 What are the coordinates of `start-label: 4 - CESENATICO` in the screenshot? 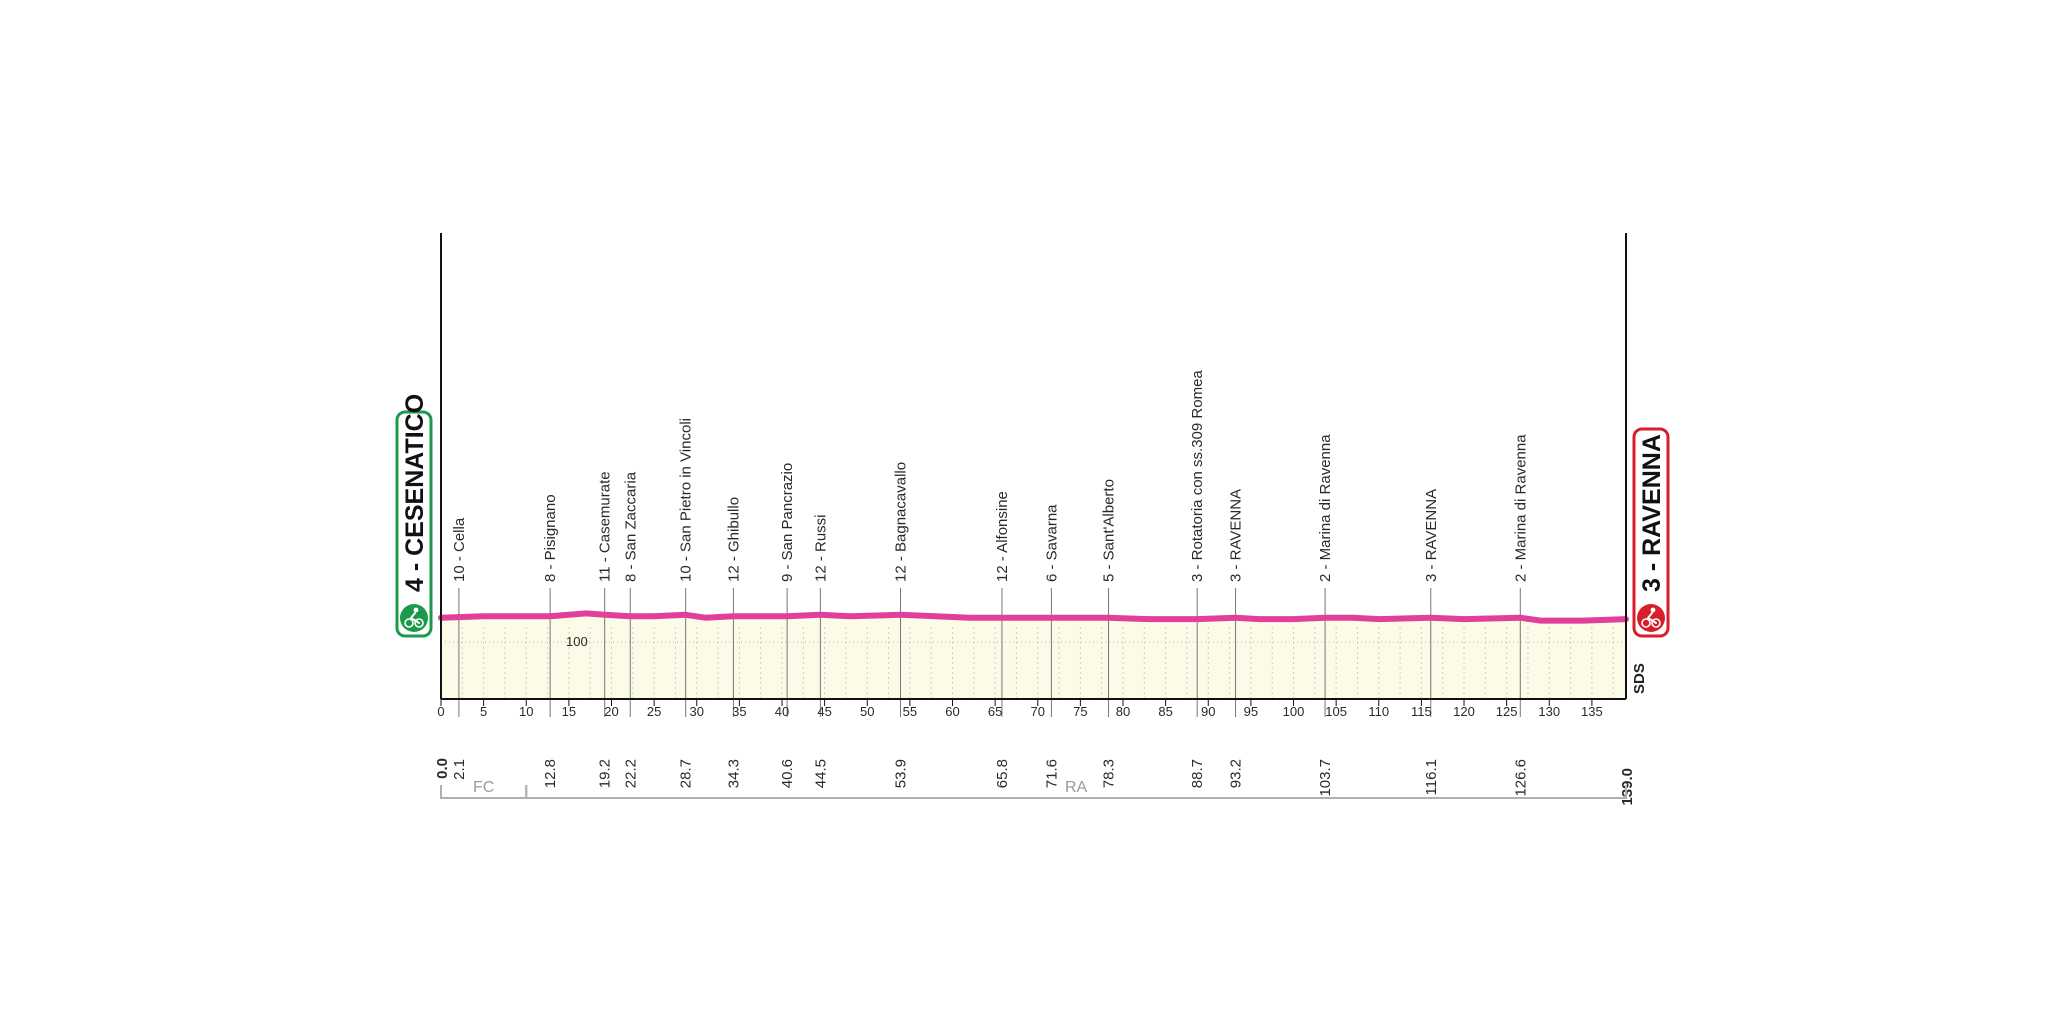 It's located at (415, 493).